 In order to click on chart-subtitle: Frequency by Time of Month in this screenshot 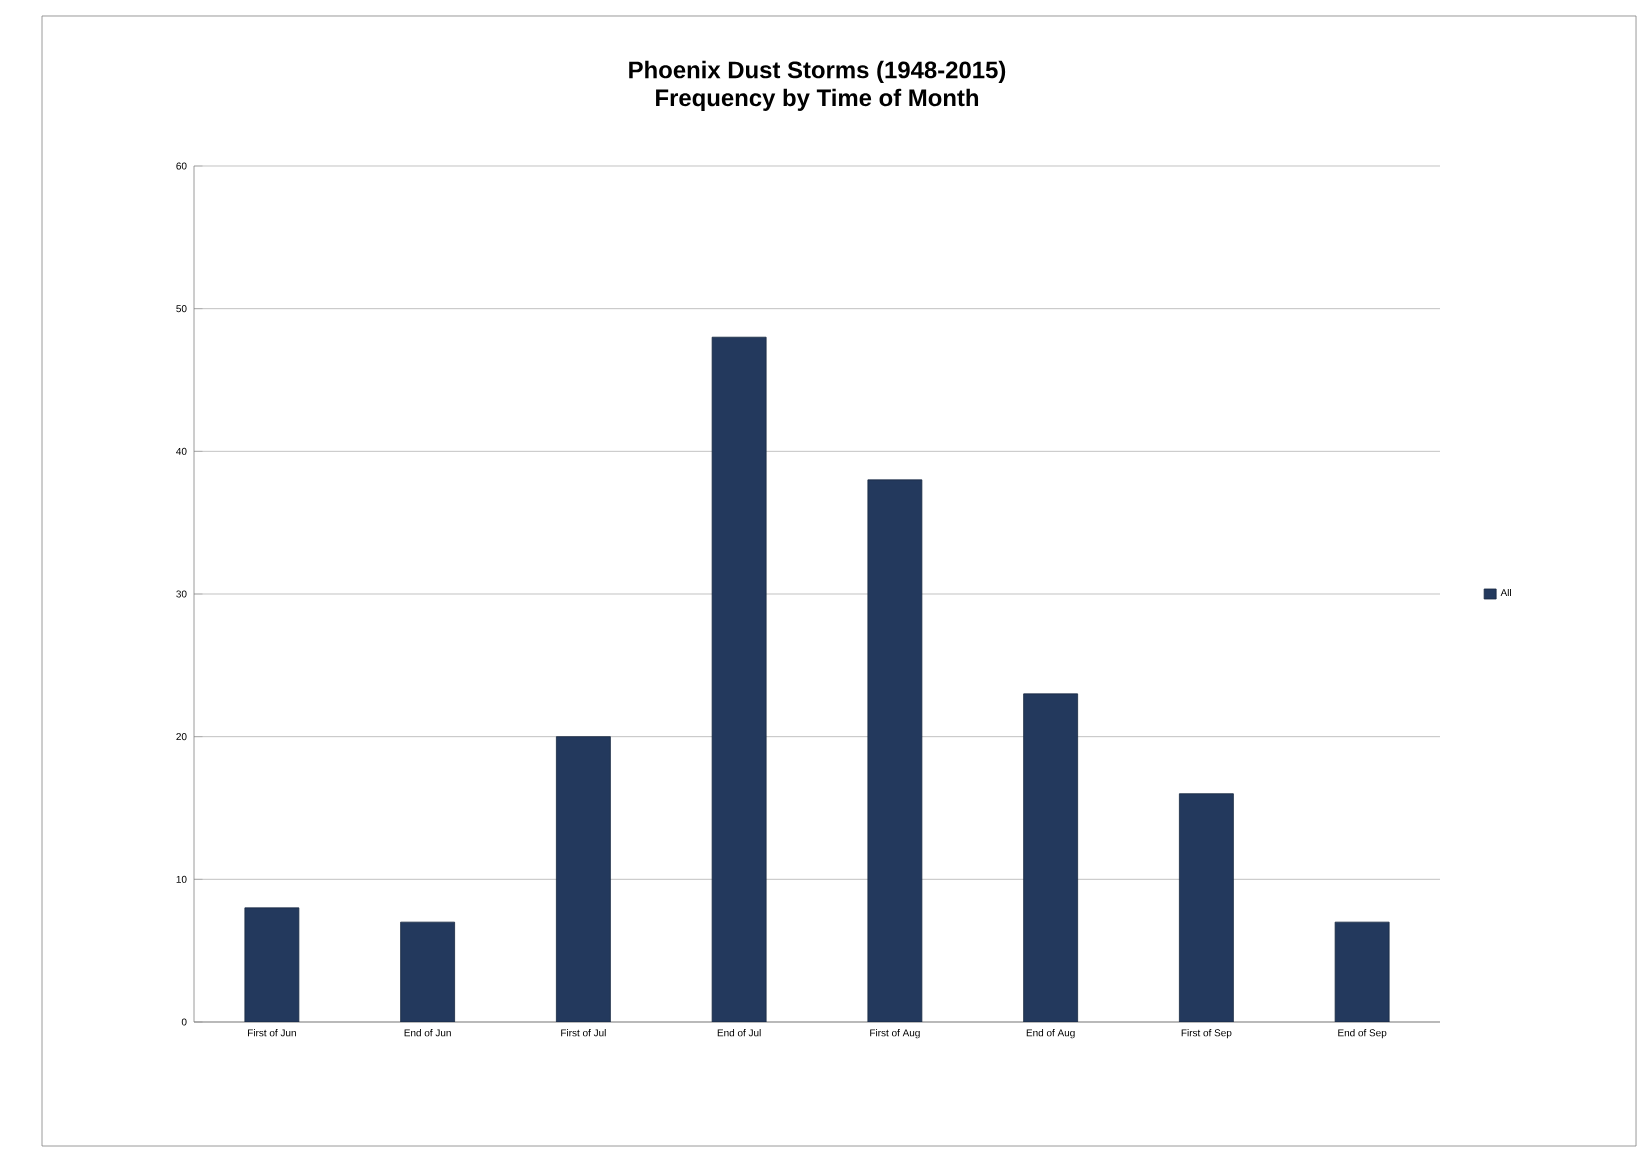, I will do `click(817, 99)`.